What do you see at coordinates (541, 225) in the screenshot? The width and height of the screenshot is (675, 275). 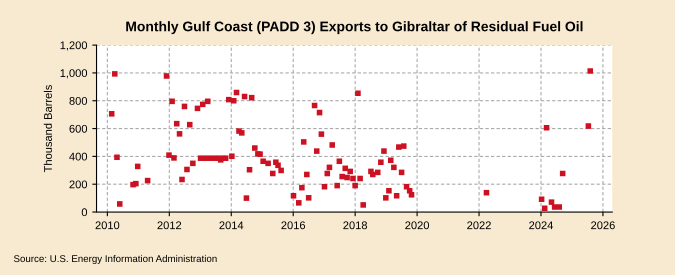 I see `x-tick-label: 2024` at bounding box center [541, 225].